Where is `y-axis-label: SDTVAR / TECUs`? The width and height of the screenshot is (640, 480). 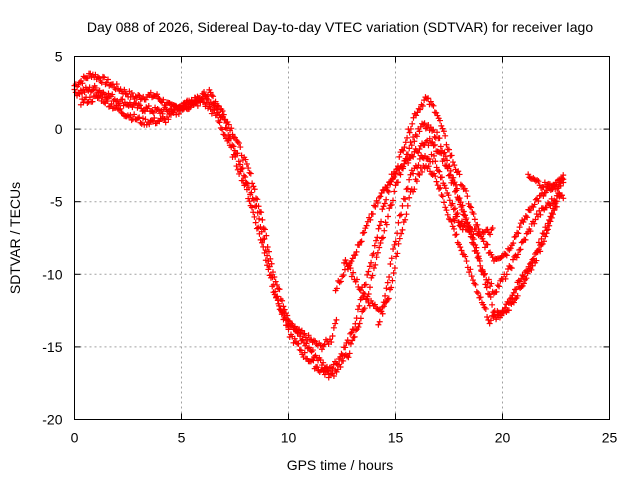
y-axis-label: SDTVAR / TECUs is located at coordinates (15, 238).